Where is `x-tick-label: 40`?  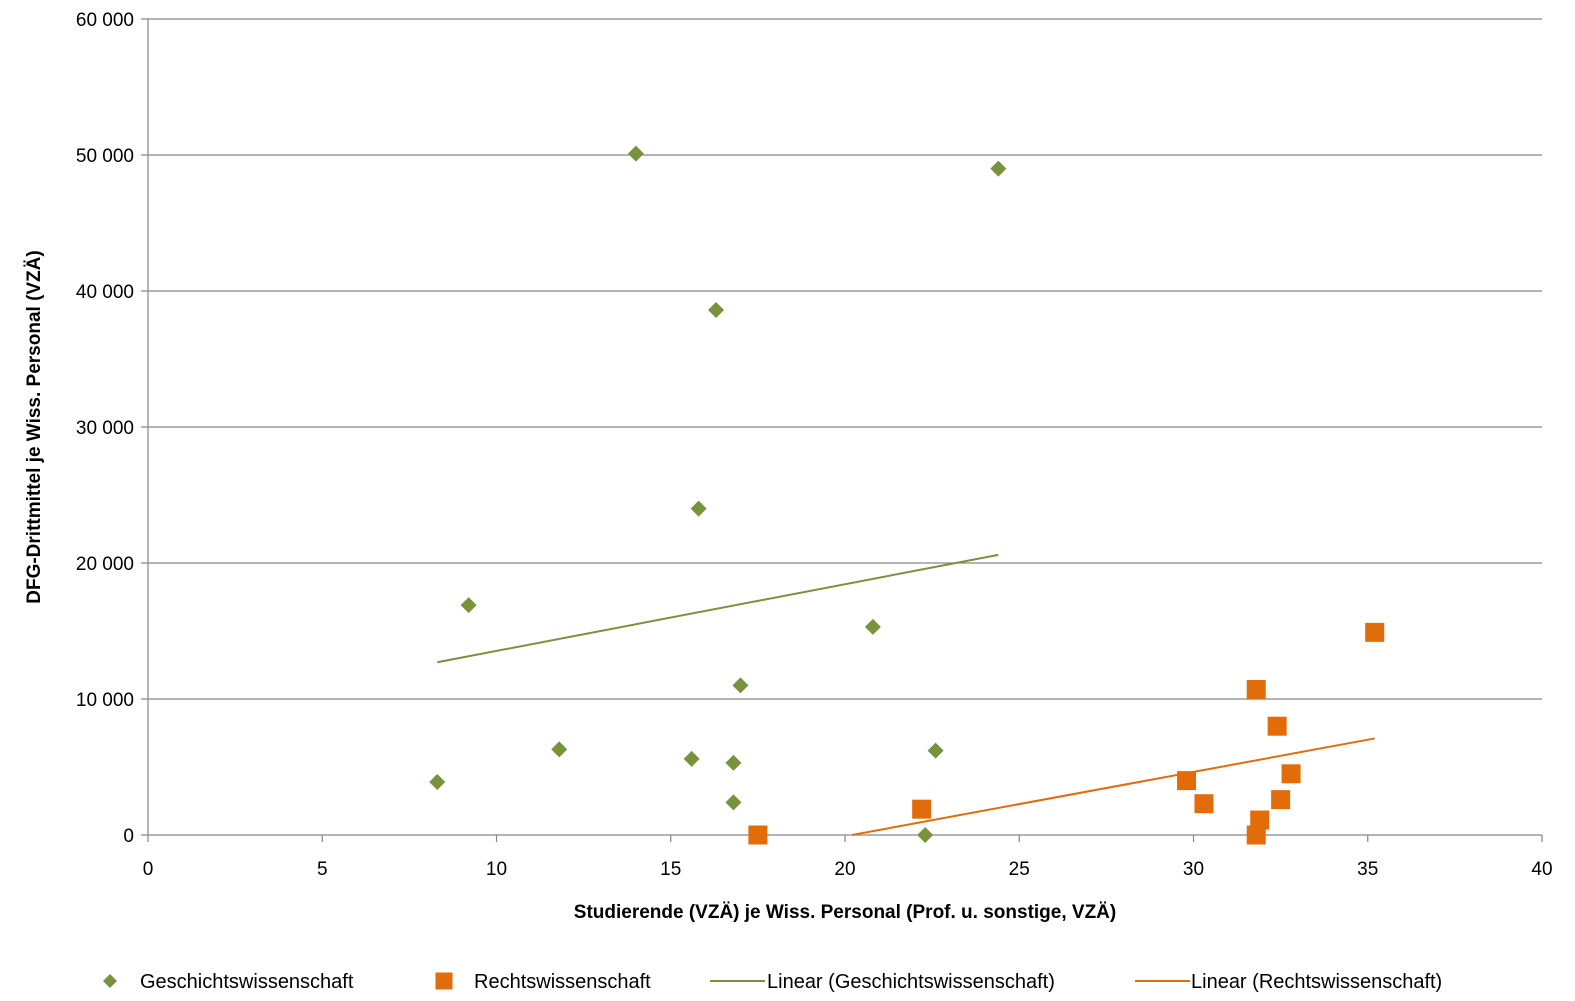
x-tick-label: 40 is located at coordinates (1541, 869).